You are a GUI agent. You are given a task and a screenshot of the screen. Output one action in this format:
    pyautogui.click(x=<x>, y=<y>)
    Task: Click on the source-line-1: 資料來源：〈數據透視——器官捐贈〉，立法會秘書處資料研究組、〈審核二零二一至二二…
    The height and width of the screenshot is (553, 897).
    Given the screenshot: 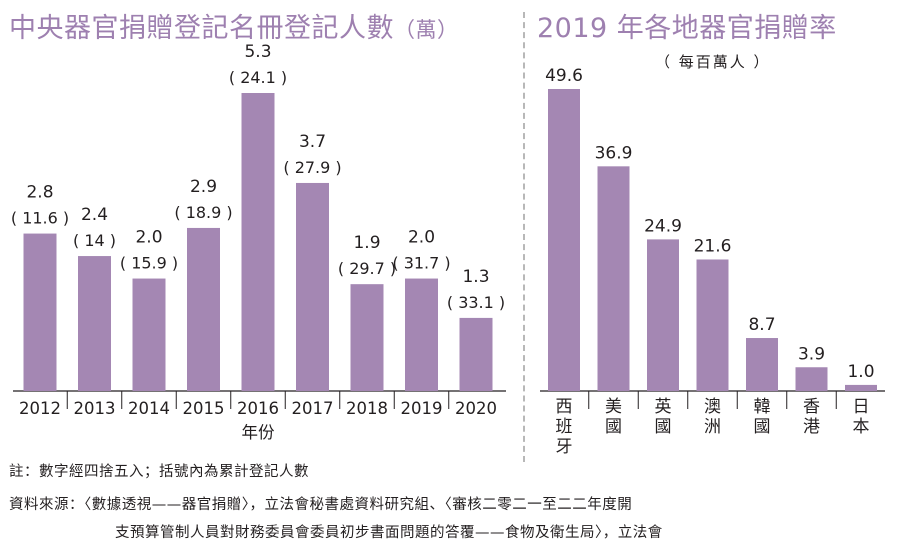 What is the action you would take?
    pyautogui.click(x=321, y=505)
    